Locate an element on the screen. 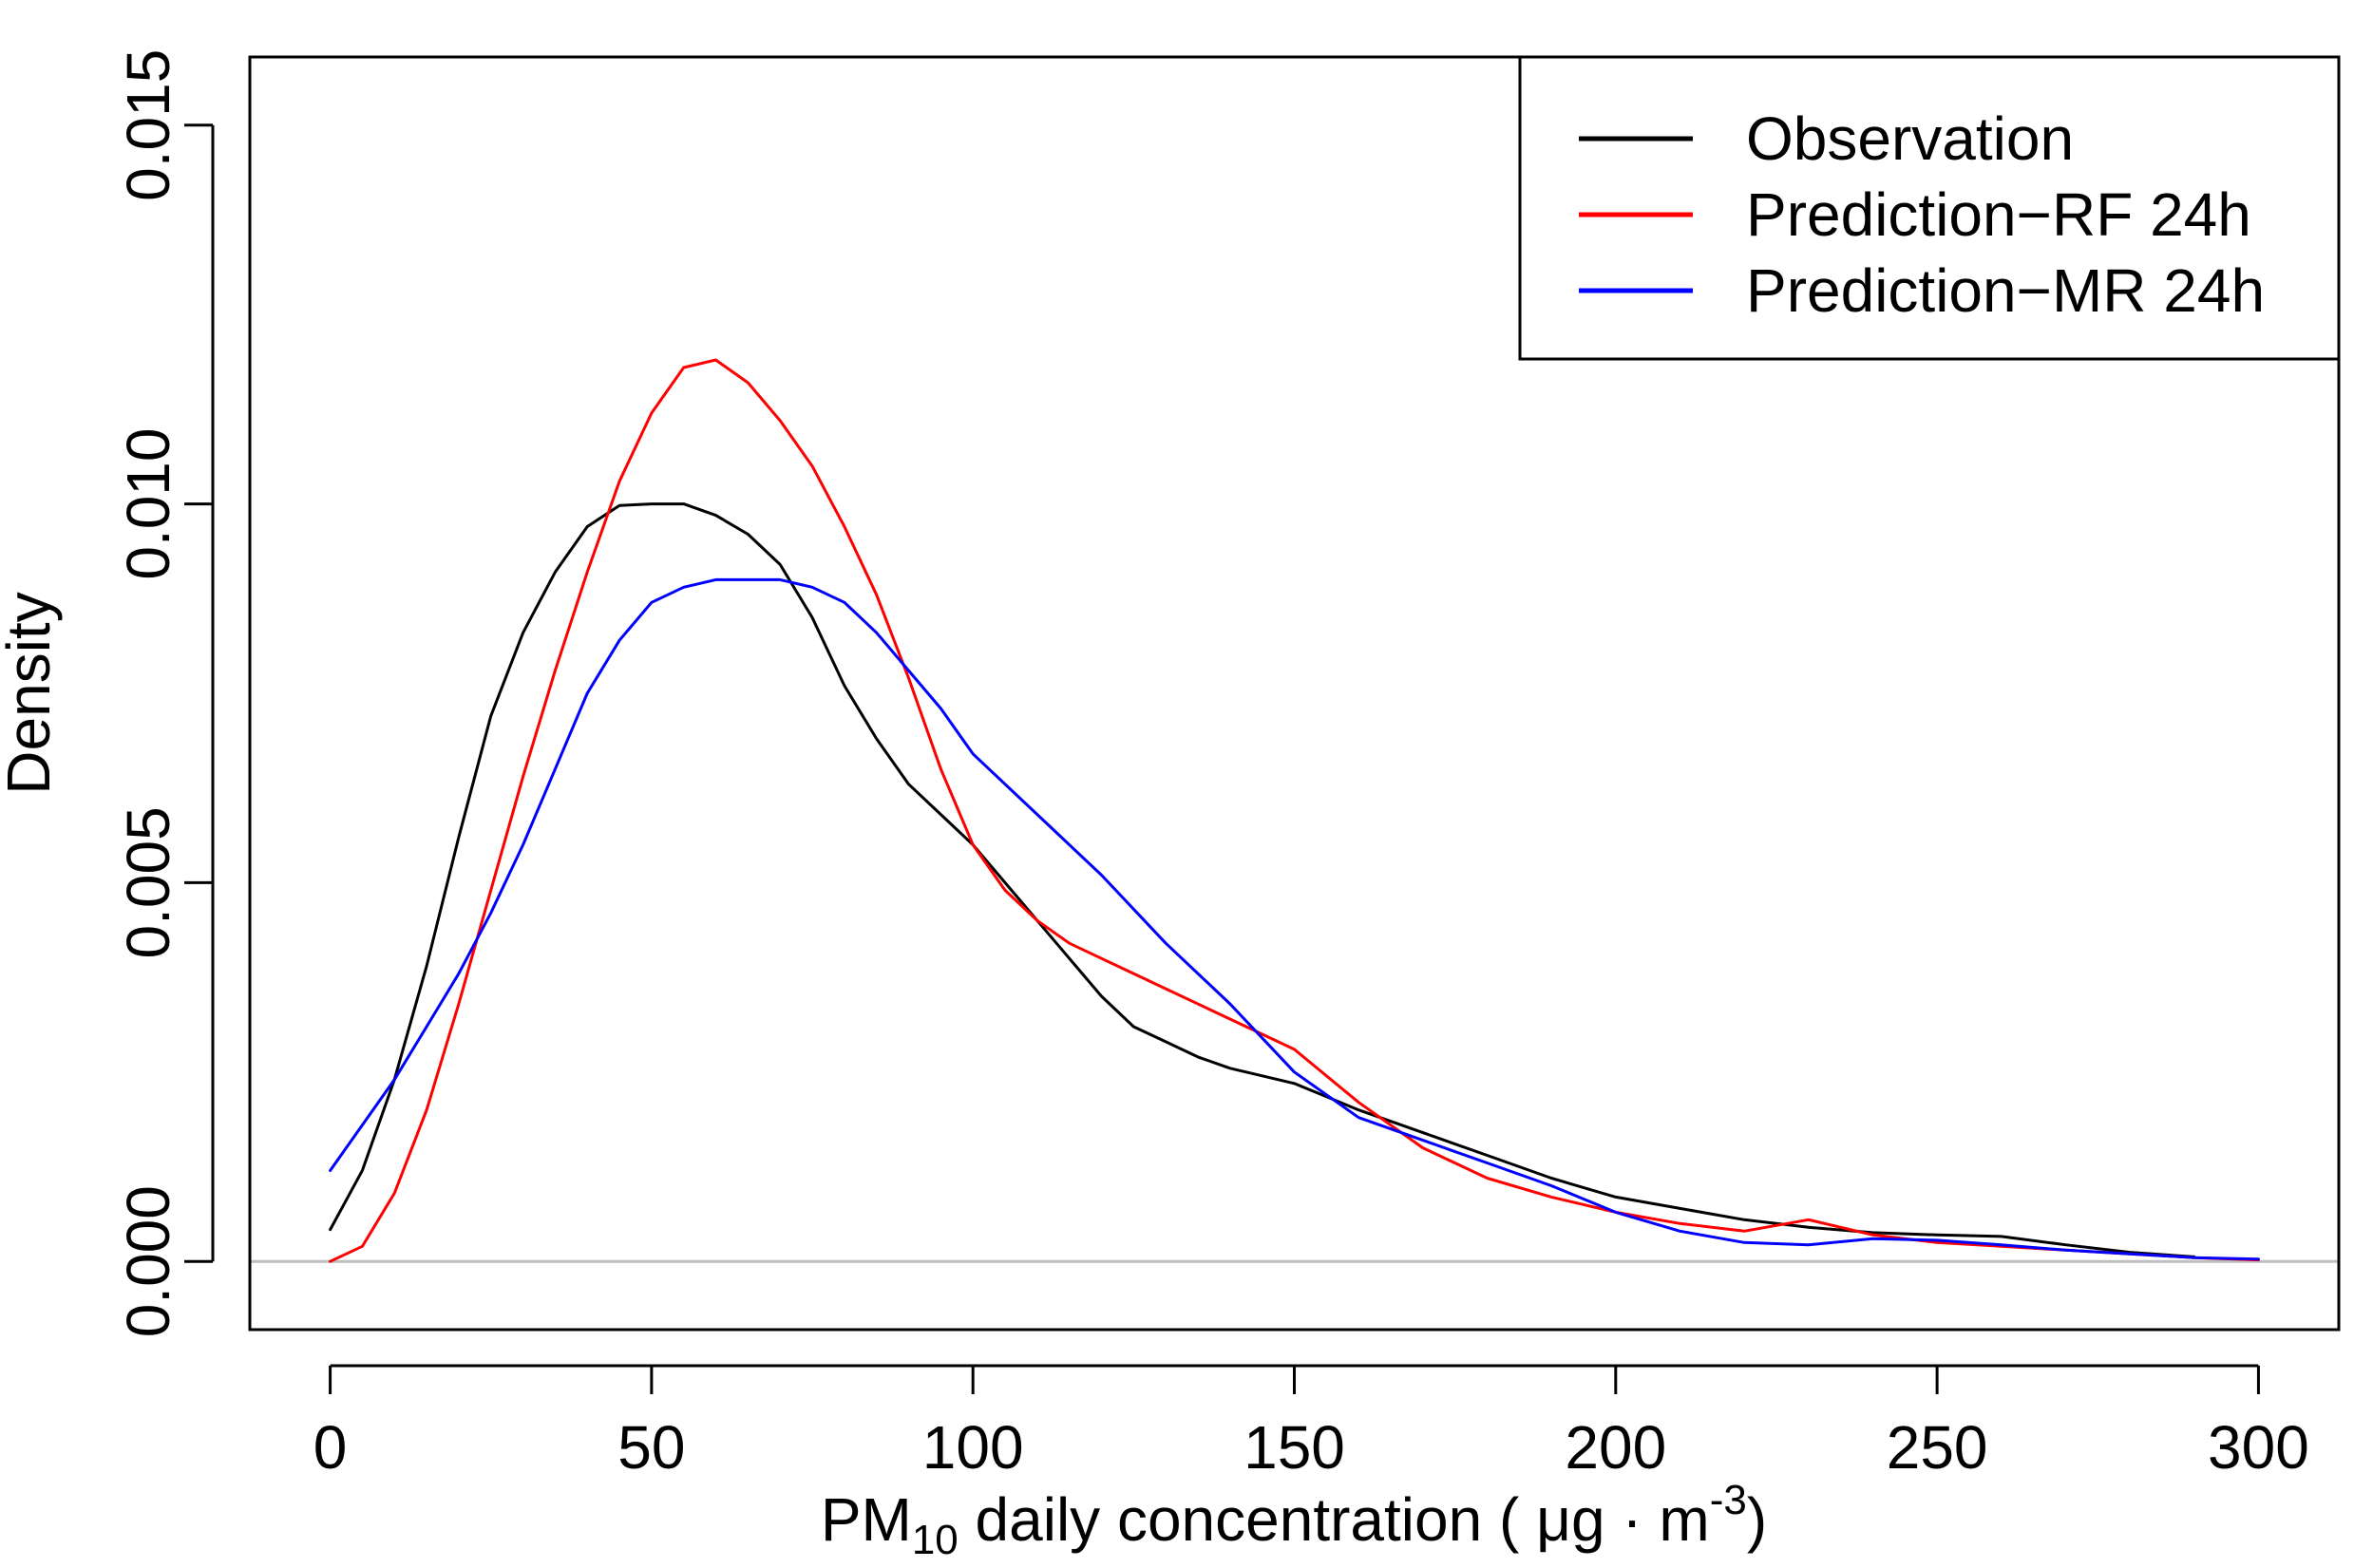 The width and height of the screenshot is (2354, 1568). y-tick-label: 0.000 is located at coordinates (148, 1261).